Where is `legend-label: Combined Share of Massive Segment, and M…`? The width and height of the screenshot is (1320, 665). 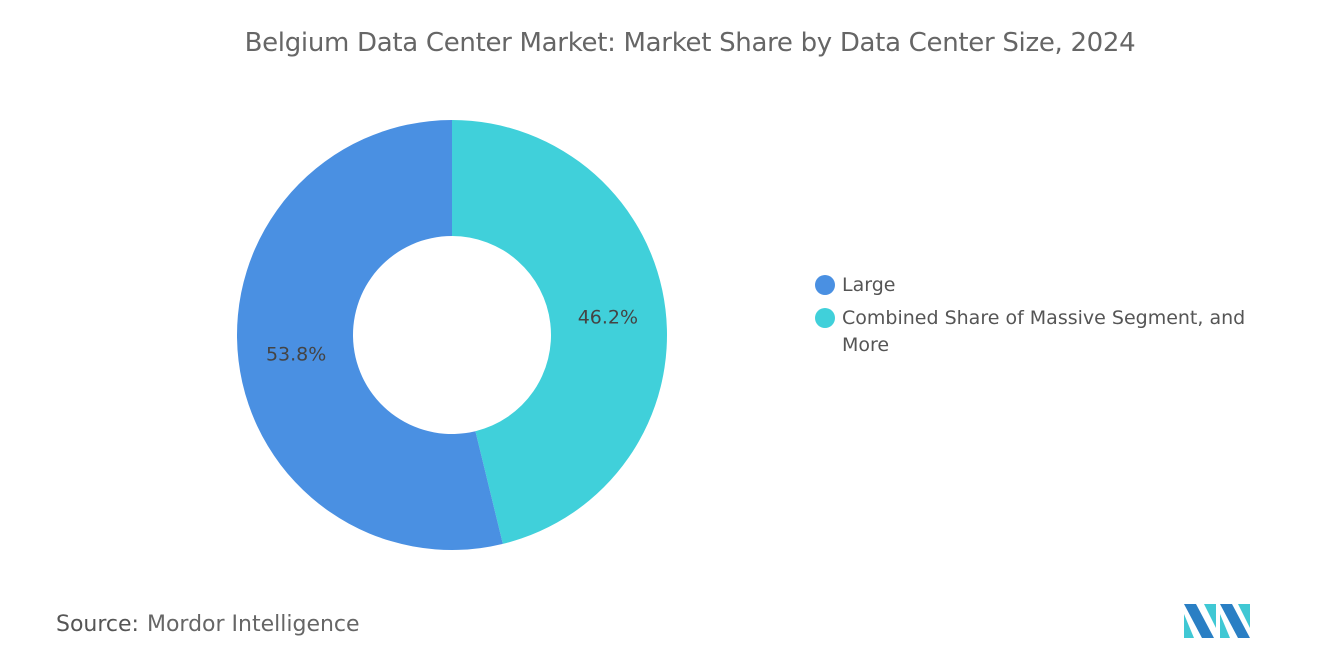
legend-label: Combined Share of Massive Segment, and M… is located at coordinates (1044, 331).